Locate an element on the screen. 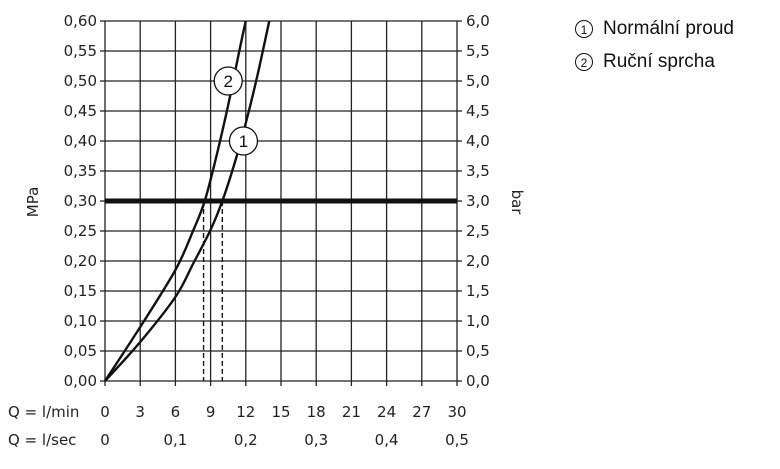 The height and width of the screenshot is (469, 780). x-tick-label-lmin: 18 is located at coordinates (316, 412).